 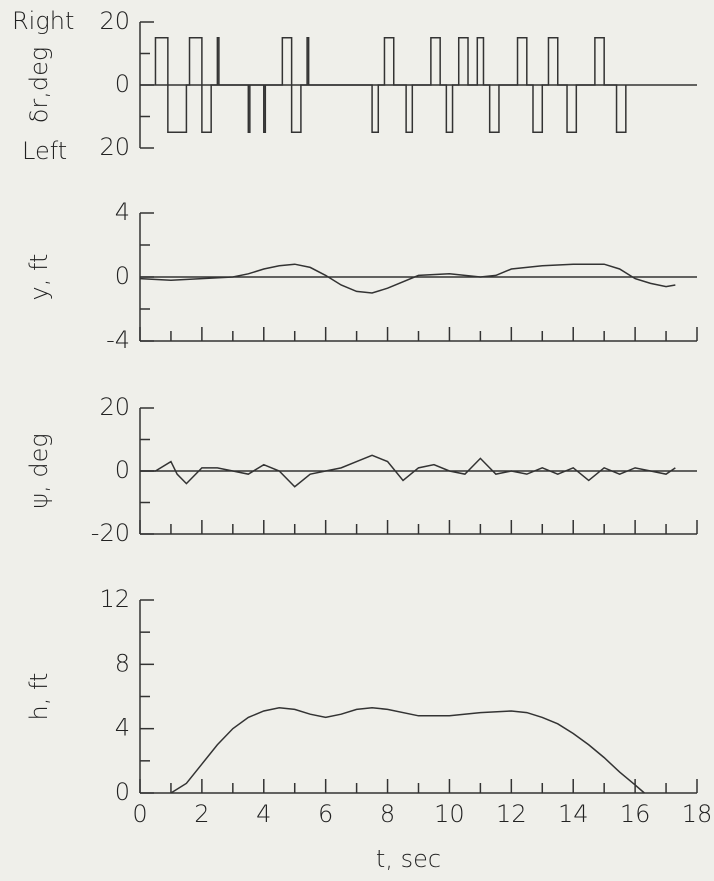 What do you see at coordinates (511, 814) in the screenshot?
I see `x-tick-label: 12` at bounding box center [511, 814].